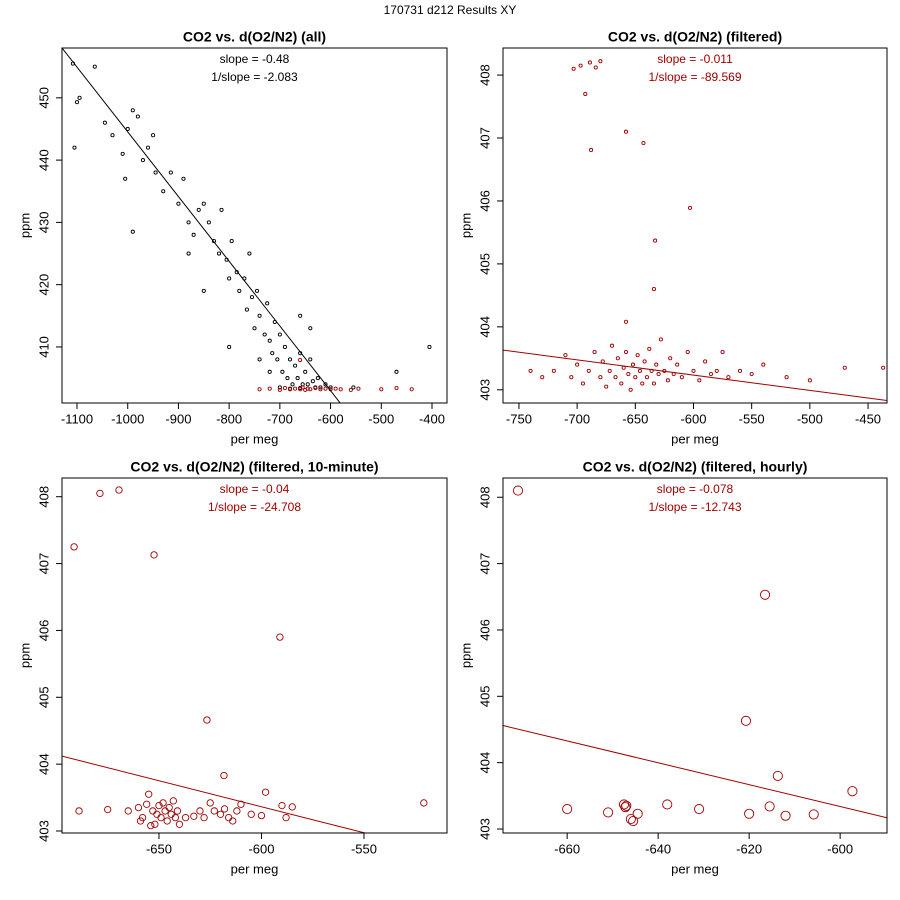 The height and width of the screenshot is (900, 900). What do you see at coordinates (229, 418) in the screenshot?
I see `x-tick-label: -800` at bounding box center [229, 418].